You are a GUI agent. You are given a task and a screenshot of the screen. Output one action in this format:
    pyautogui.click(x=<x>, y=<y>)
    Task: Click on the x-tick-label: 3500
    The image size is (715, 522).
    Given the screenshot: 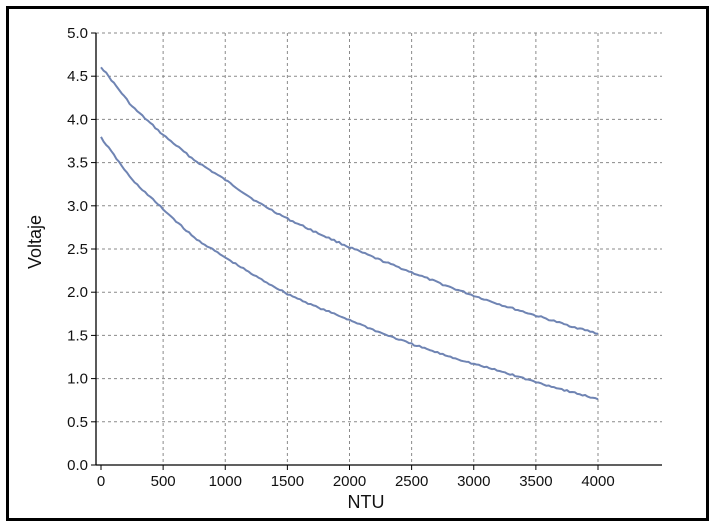 What is the action you would take?
    pyautogui.click(x=535, y=481)
    